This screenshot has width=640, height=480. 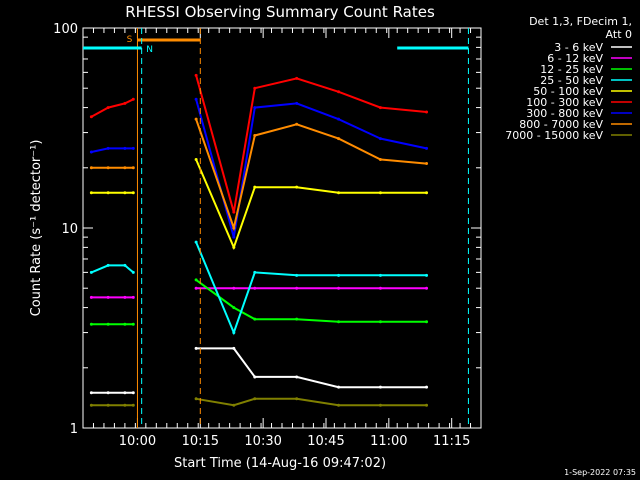 I want to click on legend-label-5: 100 - 300 keV, so click(x=564, y=102).